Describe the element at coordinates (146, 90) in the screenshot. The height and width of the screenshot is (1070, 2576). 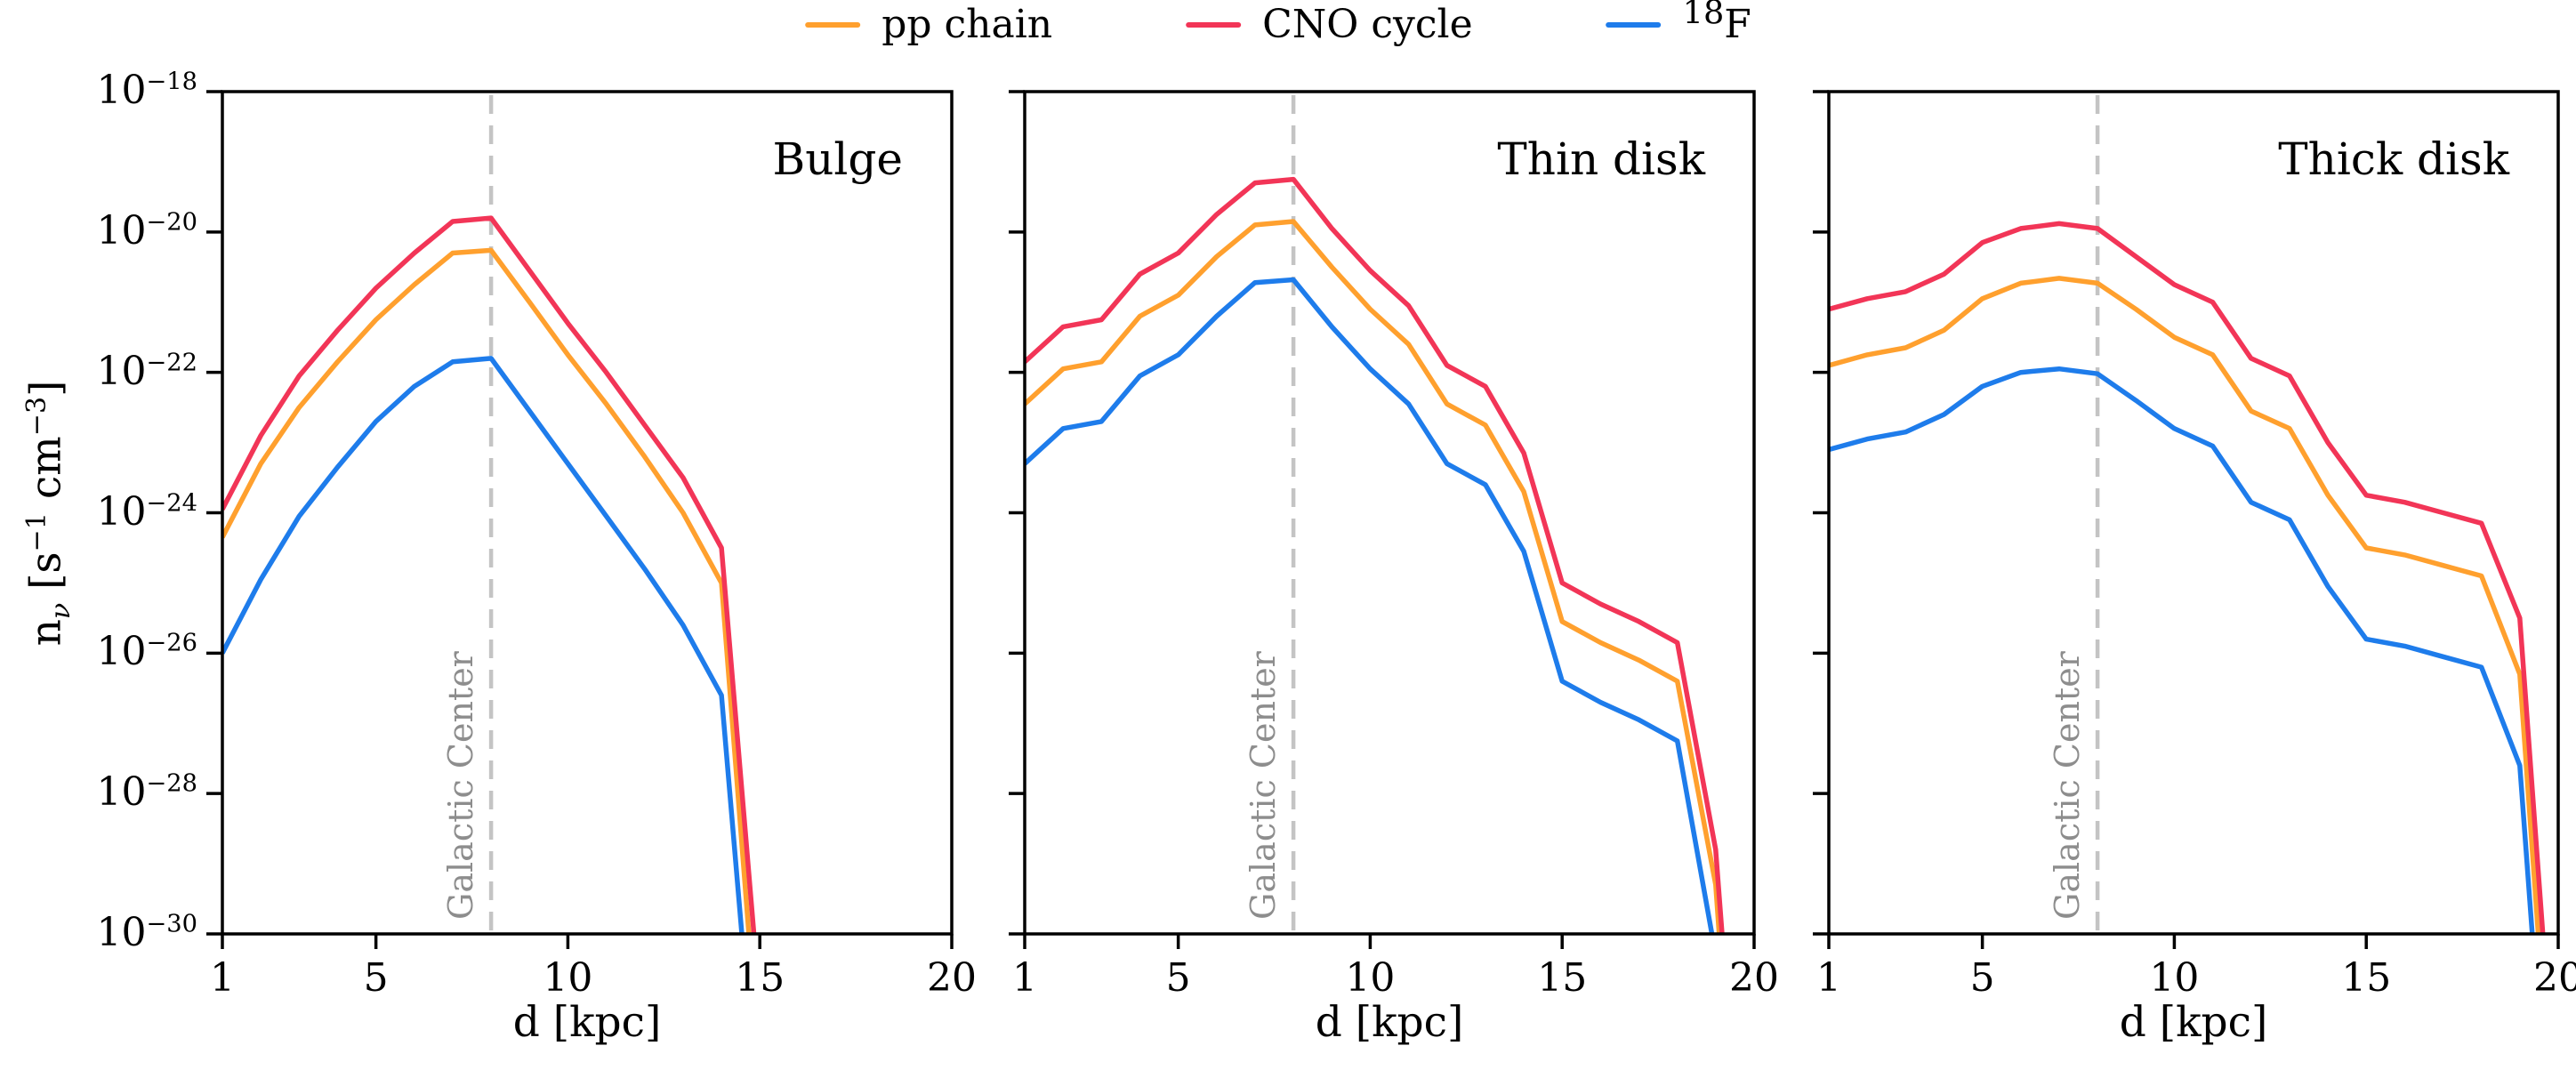
I see `y-tick-label: 10−18` at that location.